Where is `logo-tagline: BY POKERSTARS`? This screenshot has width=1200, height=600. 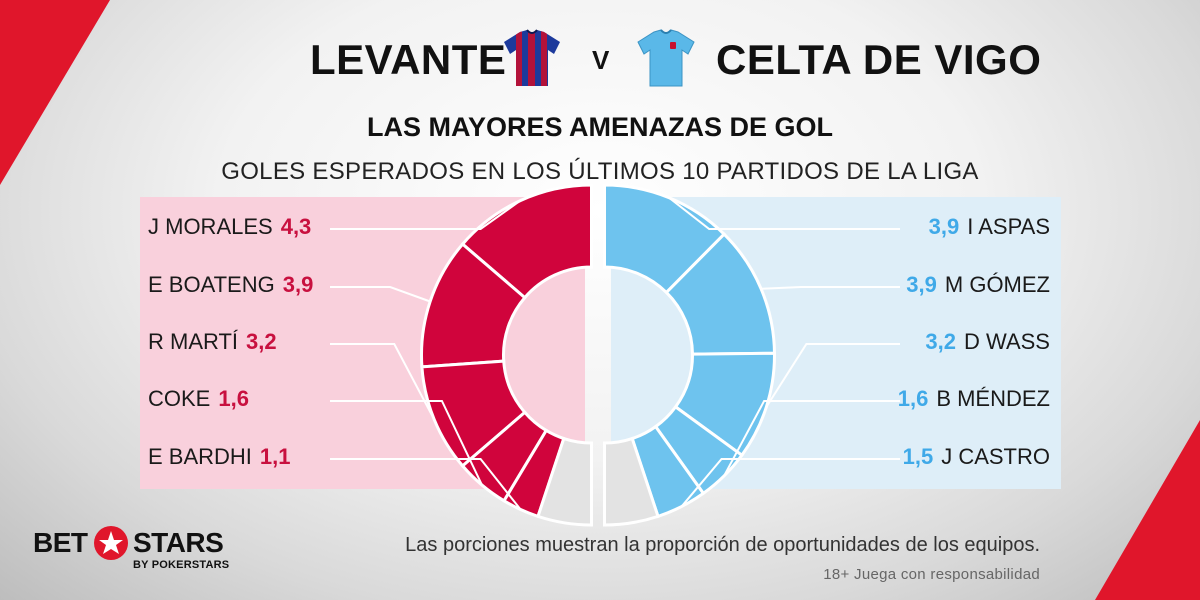
logo-tagline: BY POKERSTARS is located at coordinates (181, 565).